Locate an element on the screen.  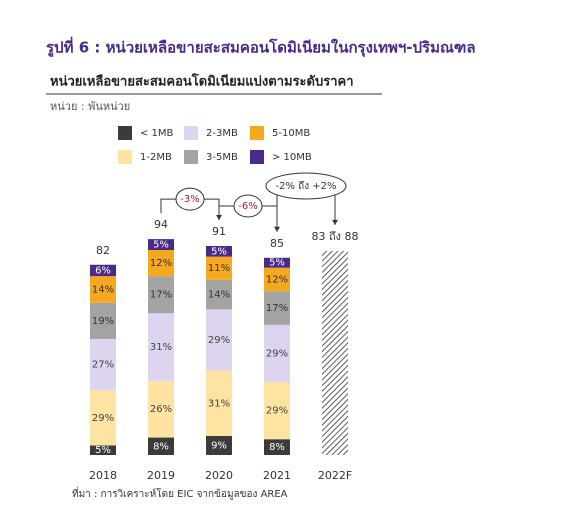
value-label: 6% is located at coordinates (103, 270).